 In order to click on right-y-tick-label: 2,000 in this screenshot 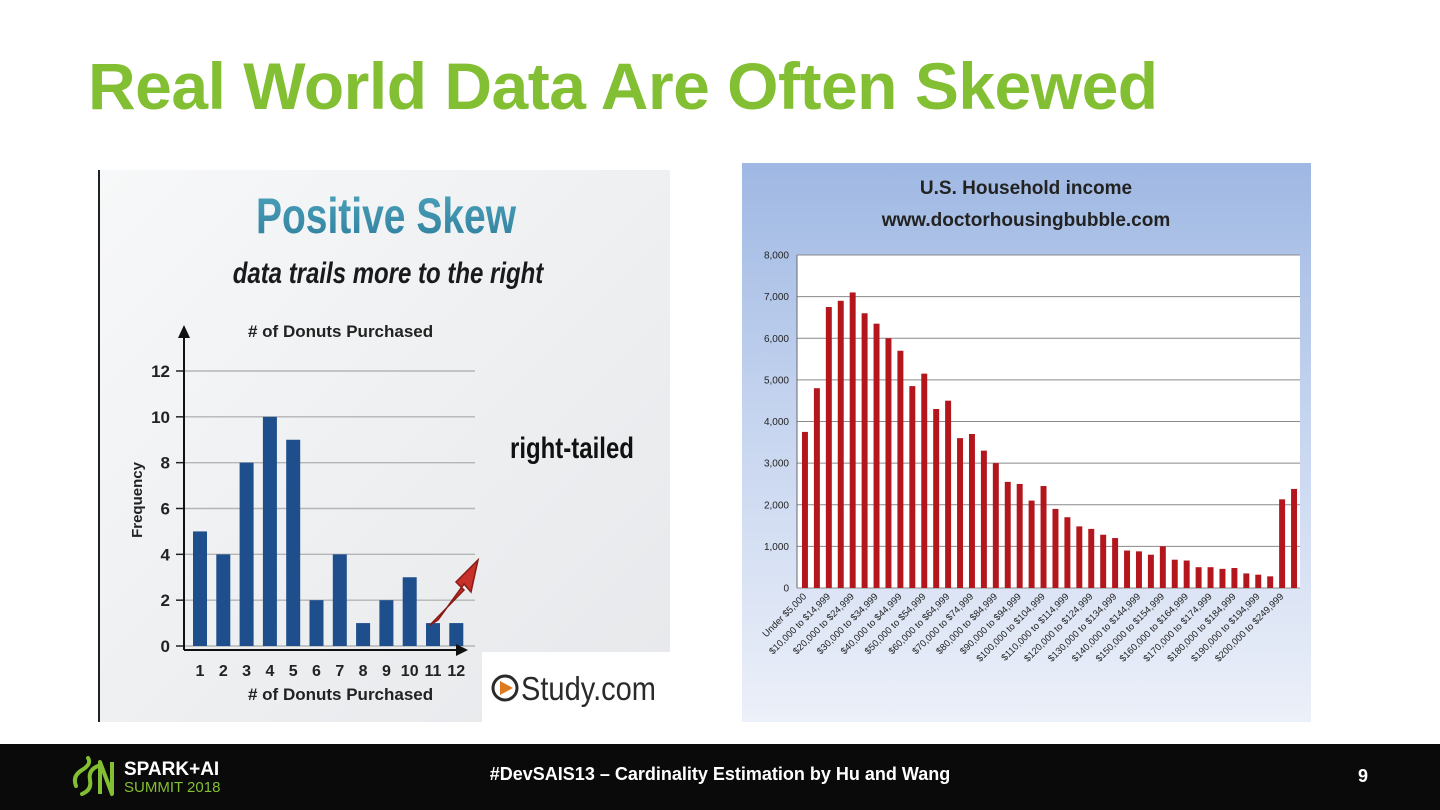, I will do `click(776, 505)`.